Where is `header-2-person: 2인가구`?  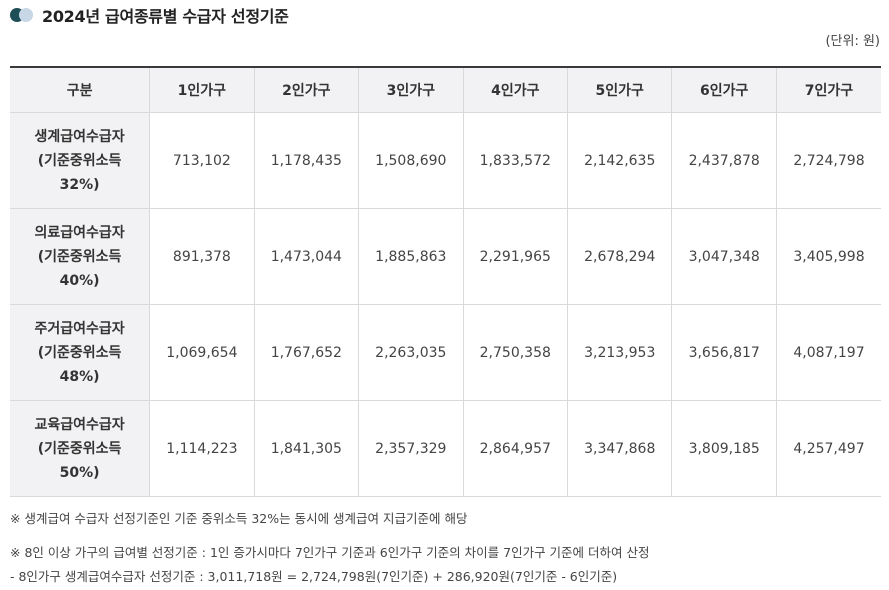
header-2-person: 2인가구 is located at coordinates (306, 89).